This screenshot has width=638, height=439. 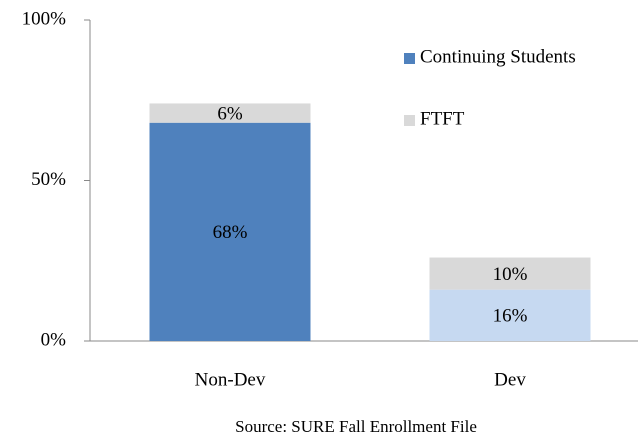 I want to click on x-tick-label: Non-Dev, so click(x=230, y=379).